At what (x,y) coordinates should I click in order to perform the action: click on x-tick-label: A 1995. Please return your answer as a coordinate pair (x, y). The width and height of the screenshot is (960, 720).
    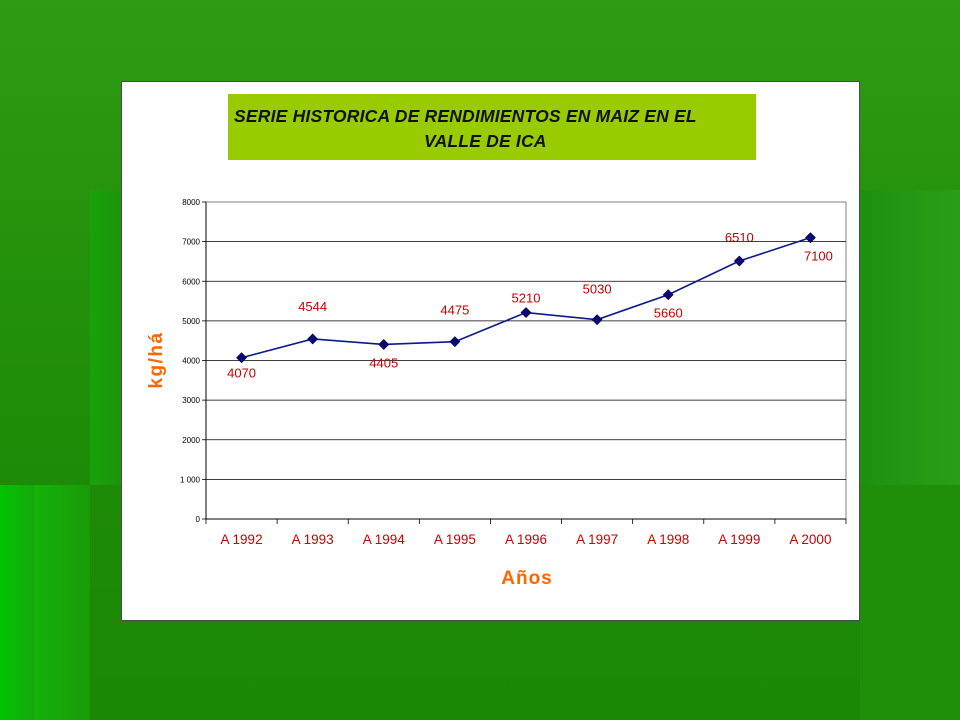
    Looking at the image, I should click on (455, 539).